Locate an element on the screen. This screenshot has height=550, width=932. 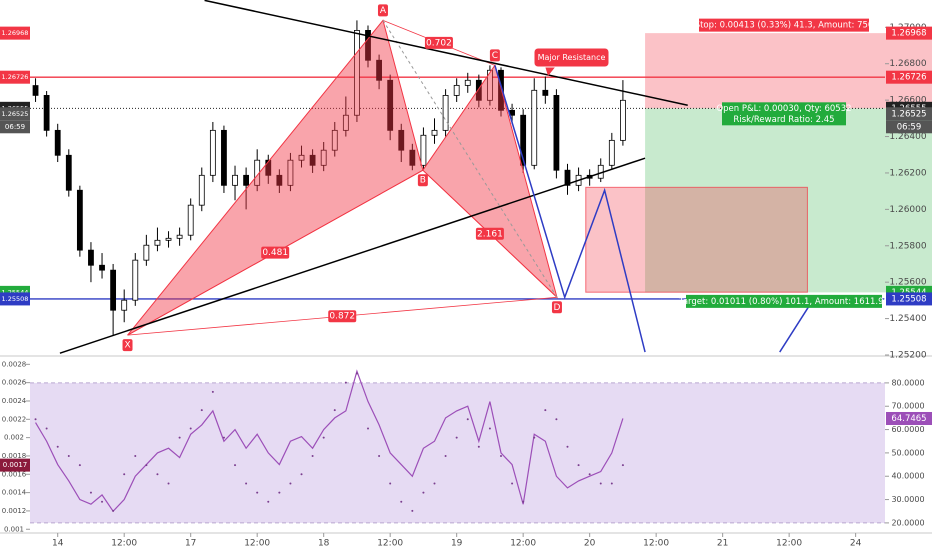
y2-tick-label: 20.0000 is located at coordinates (907, 522).